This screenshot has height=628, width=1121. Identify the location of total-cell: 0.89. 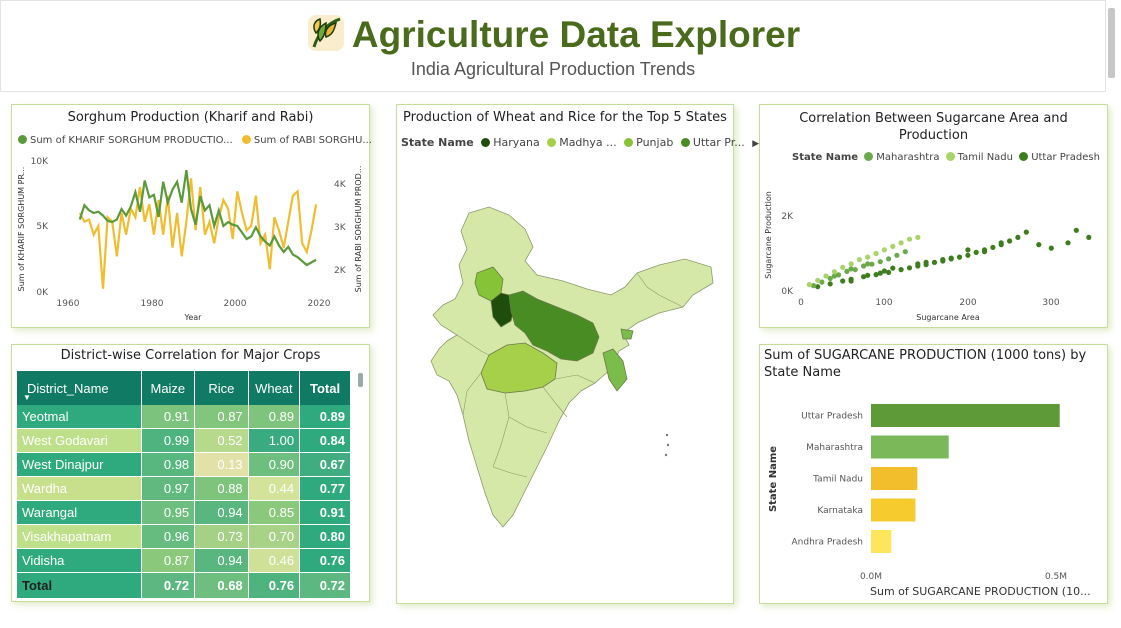
(325, 417).